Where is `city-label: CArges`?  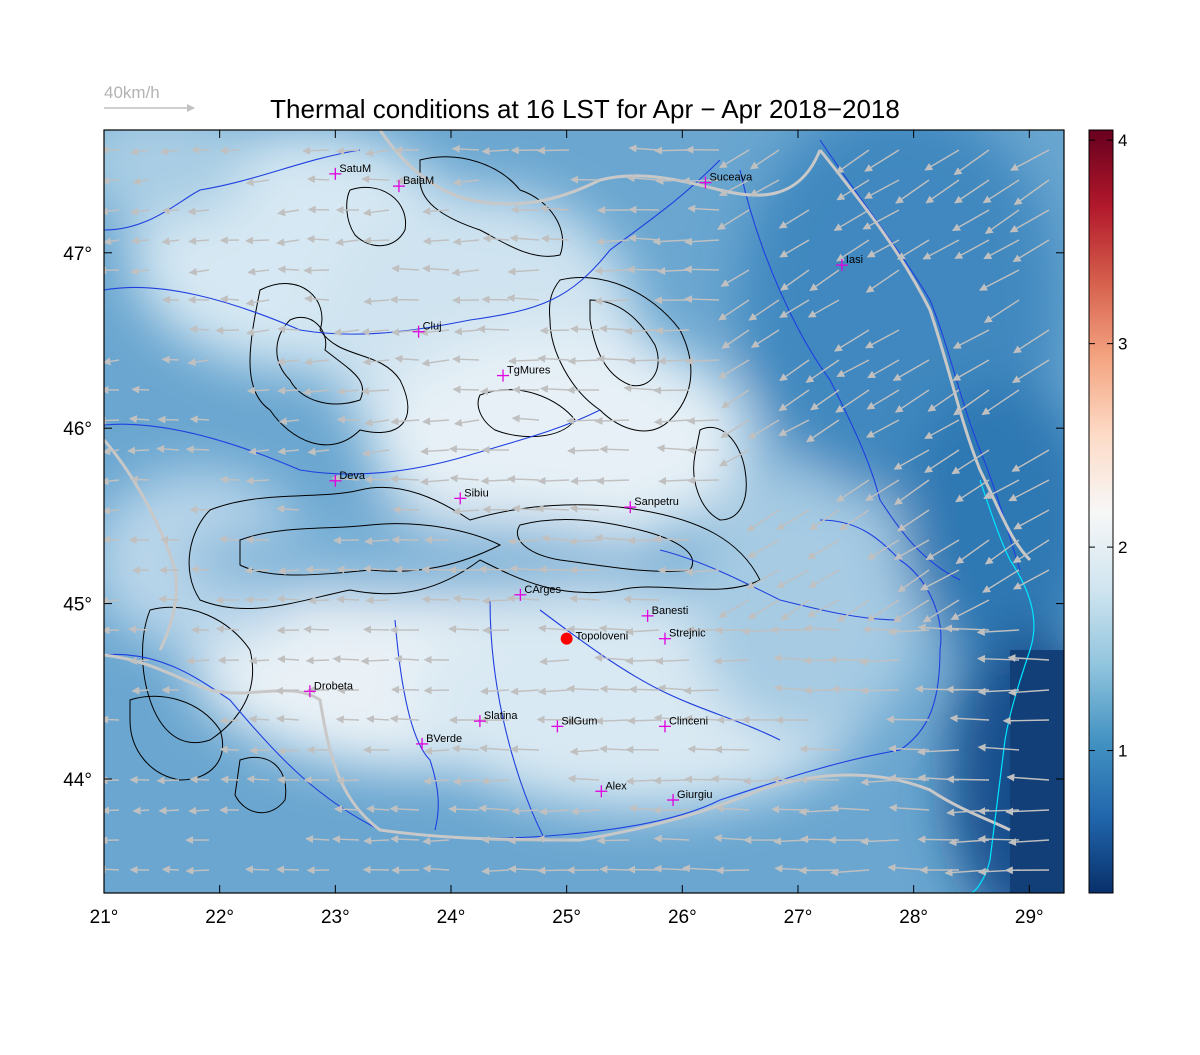 city-label: CArges is located at coordinates (542, 590).